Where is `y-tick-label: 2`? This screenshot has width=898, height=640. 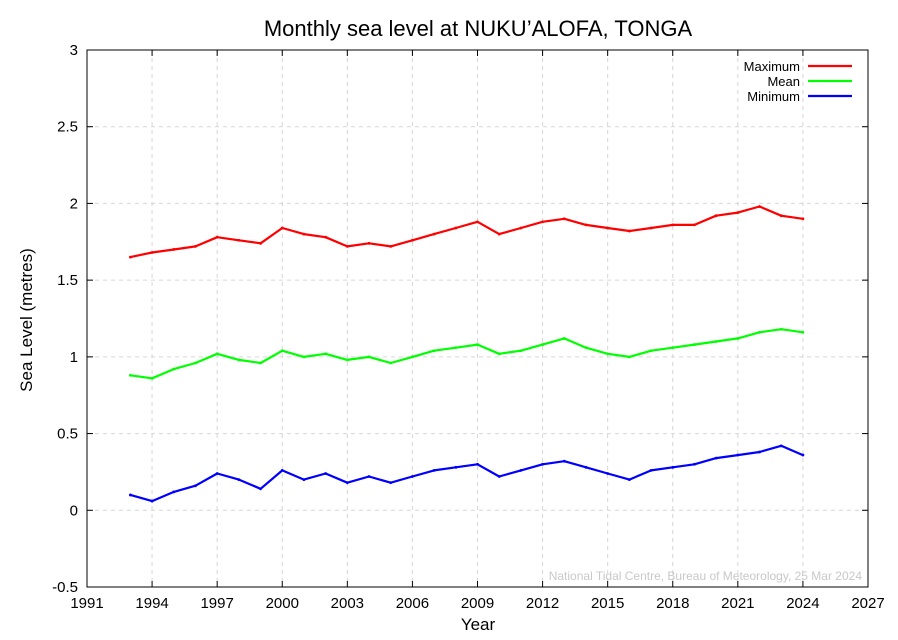 y-tick-label: 2 is located at coordinates (74, 203).